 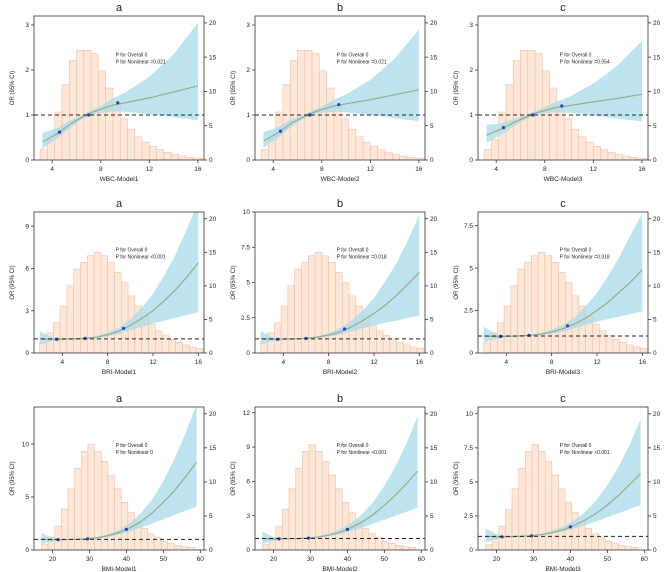 I want to click on y-tick-label: 12, so click(x=247, y=413).